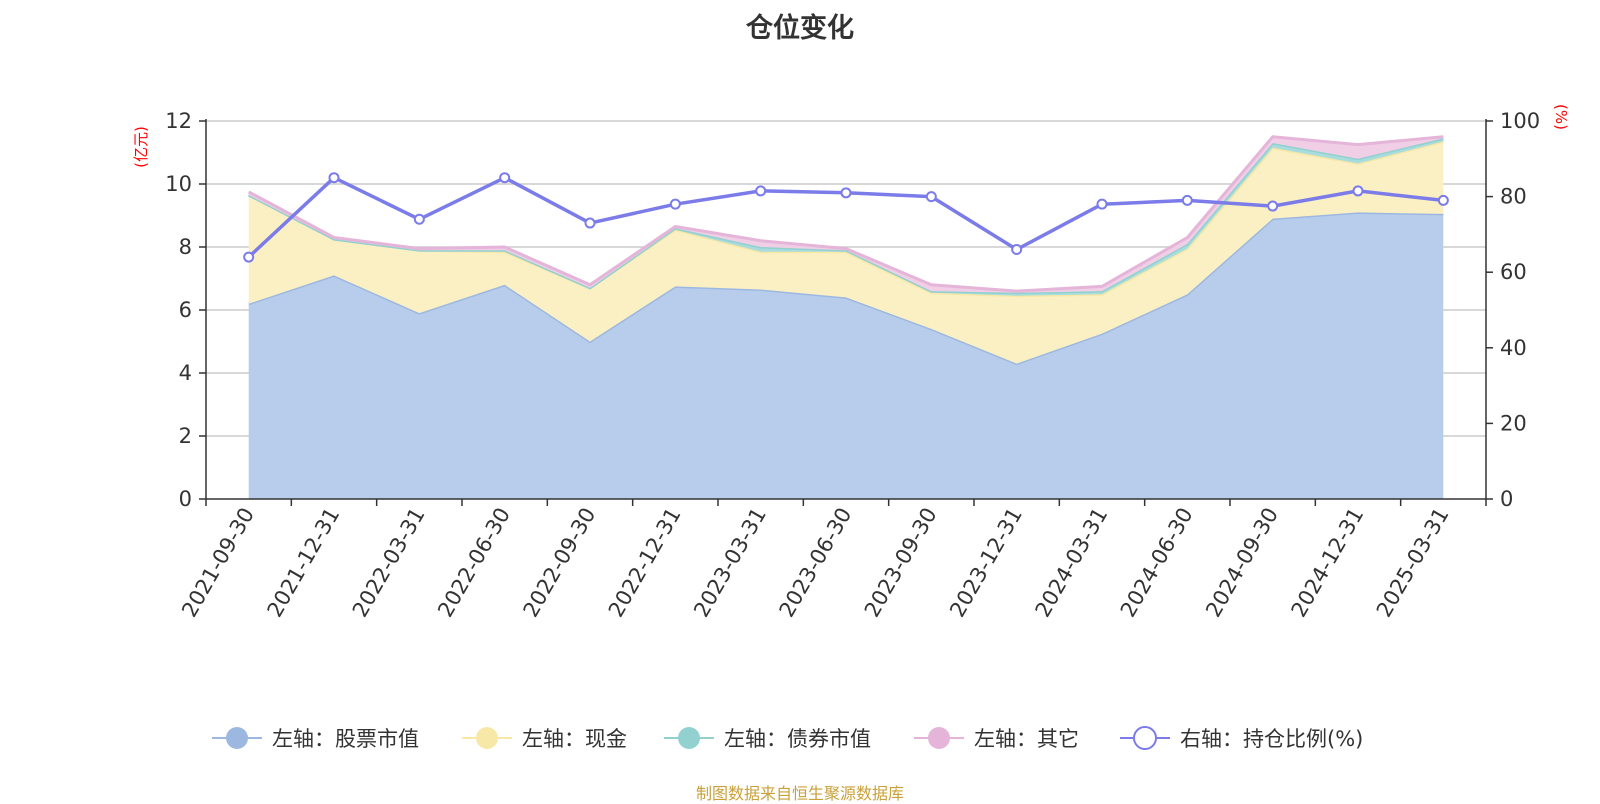 The height and width of the screenshot is (804, 1600). I want to click on left-tick-label: 2, so click(185, 436).